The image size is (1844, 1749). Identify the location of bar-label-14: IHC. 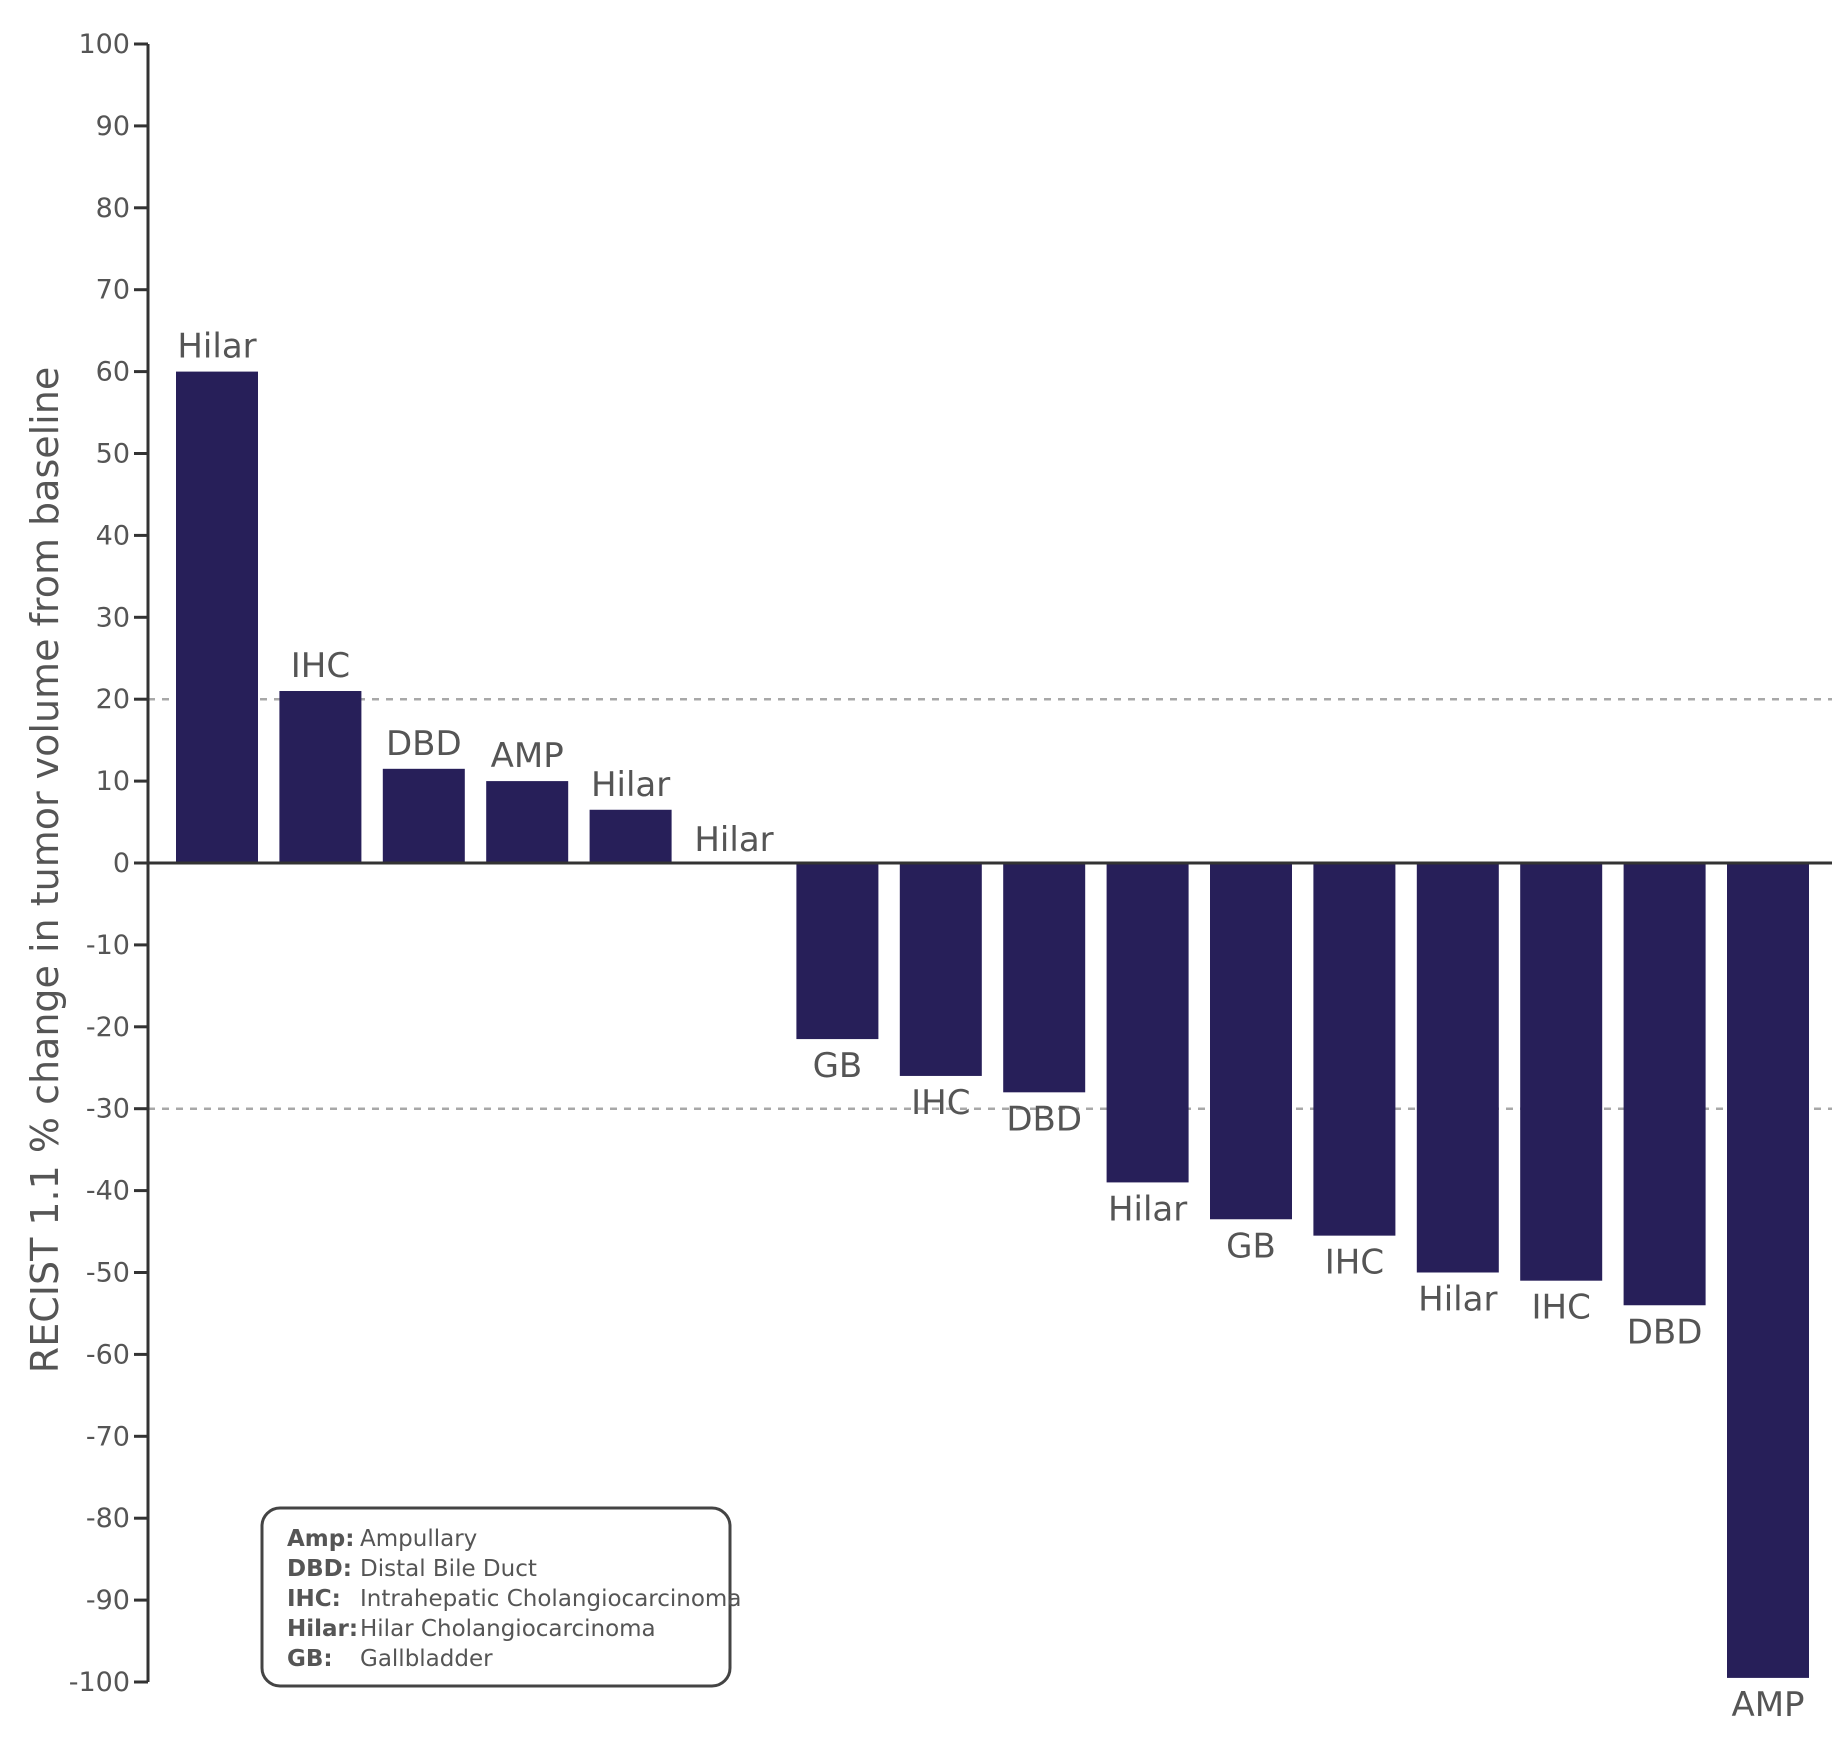
(1561, 1308).